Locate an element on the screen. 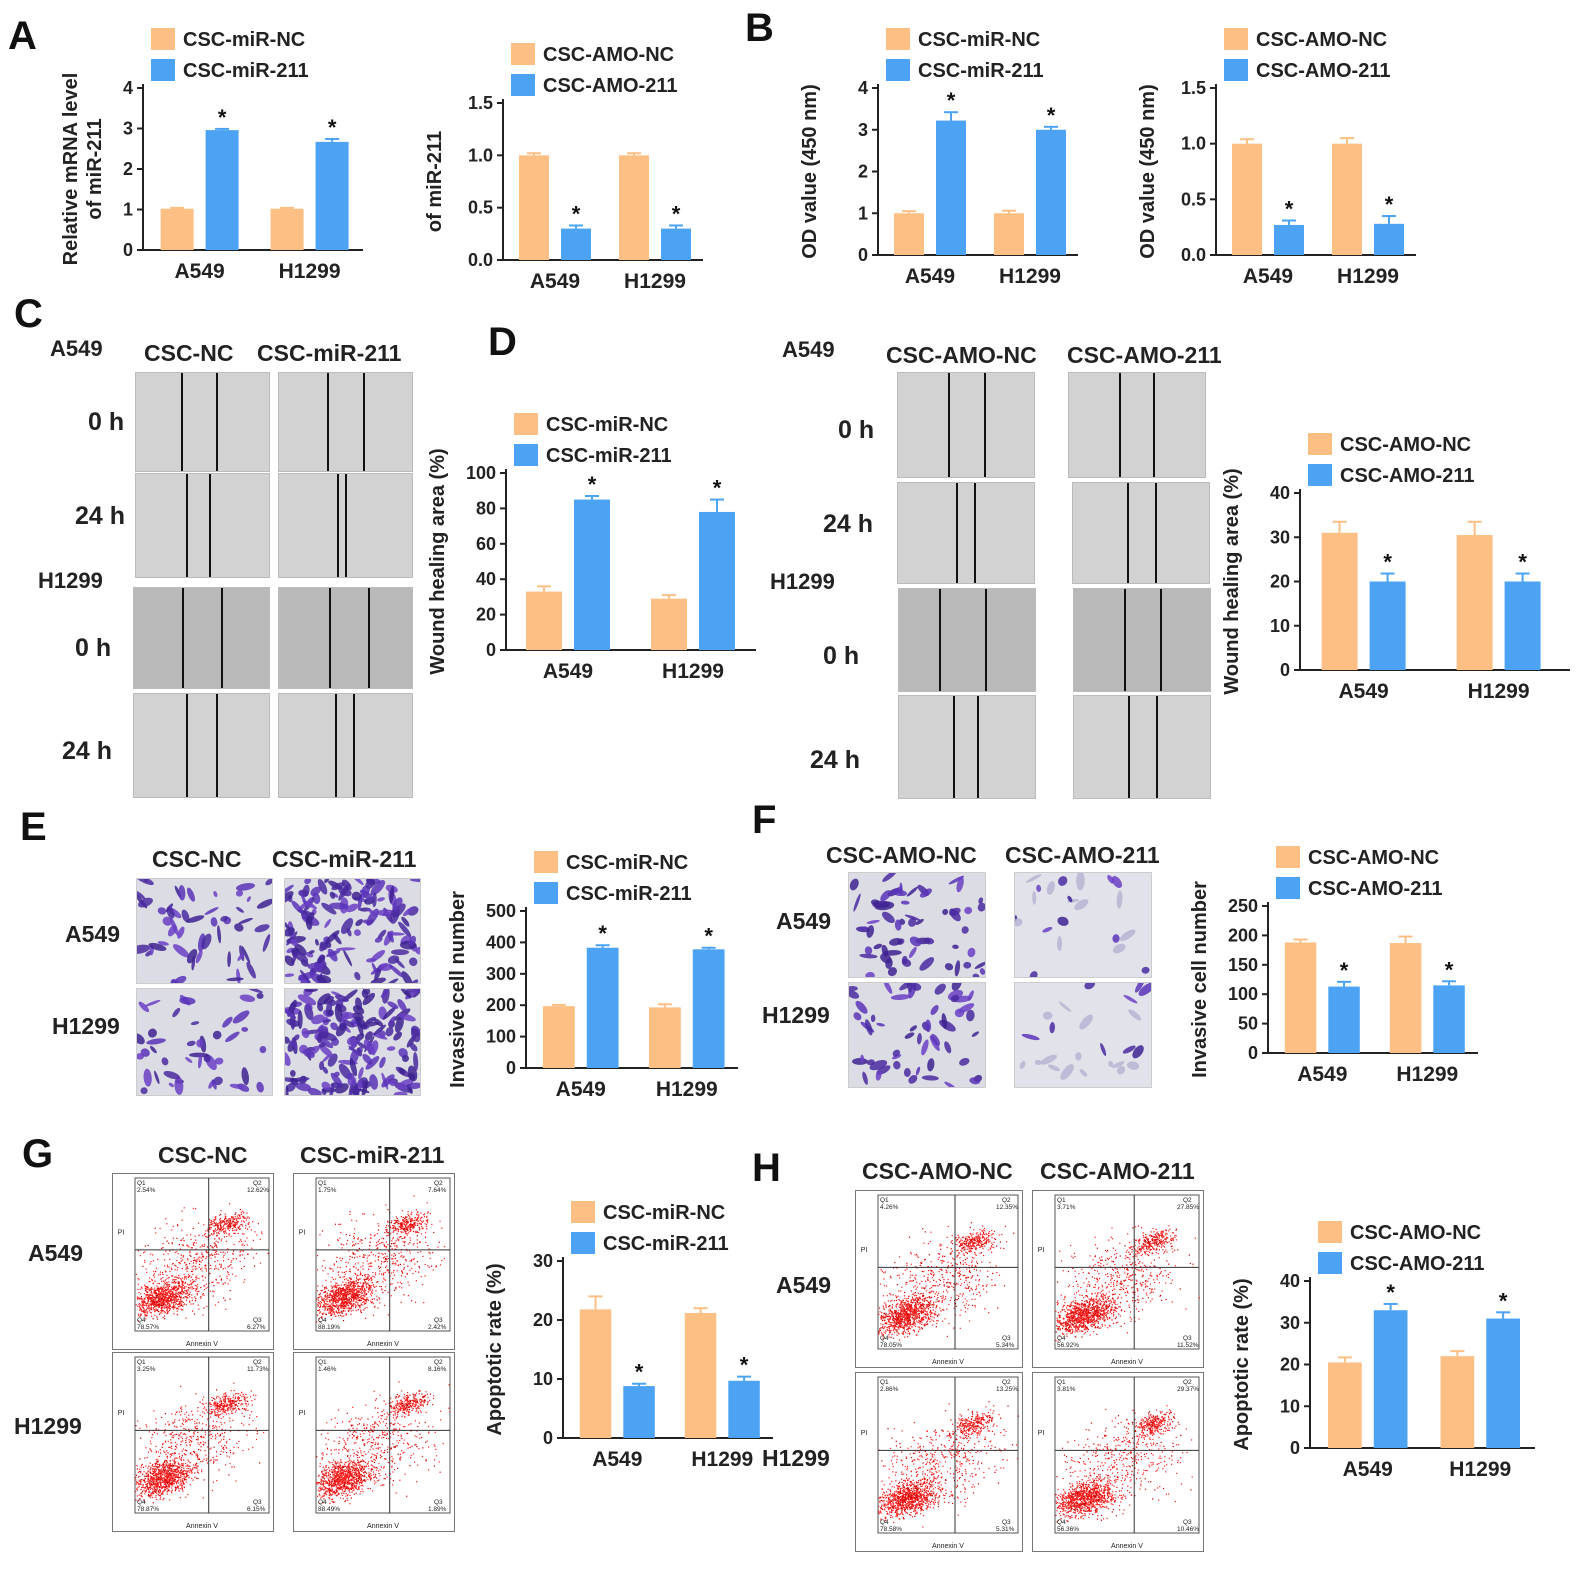 The image size is (1586, 1573). quadrant-label: Q3 is located at coordinates (438, 1320).